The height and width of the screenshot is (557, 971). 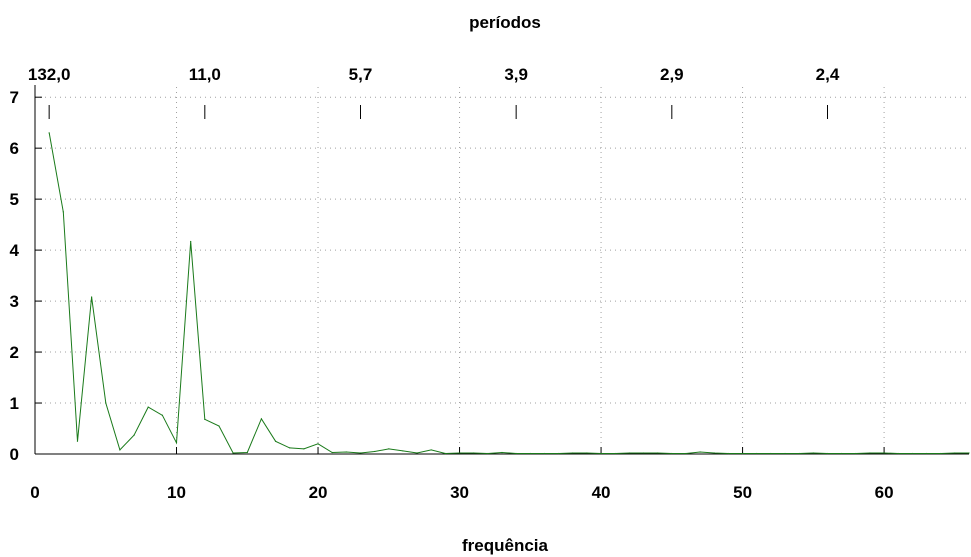 I want to click on top-tick-label: 5,7, so click(x=361, y=74).